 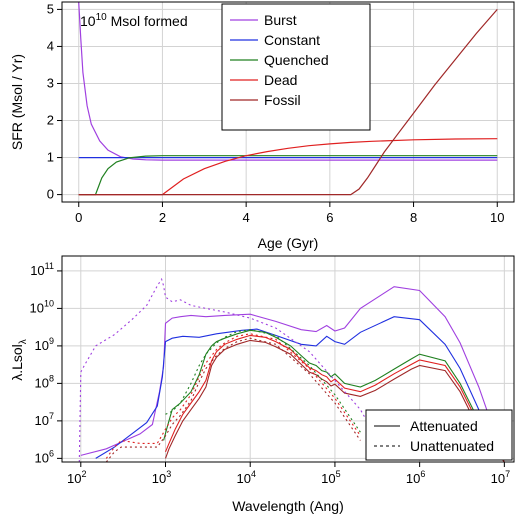 I want to click on sed-x-tick-label: 10⁷, so click(x=500, y=477).